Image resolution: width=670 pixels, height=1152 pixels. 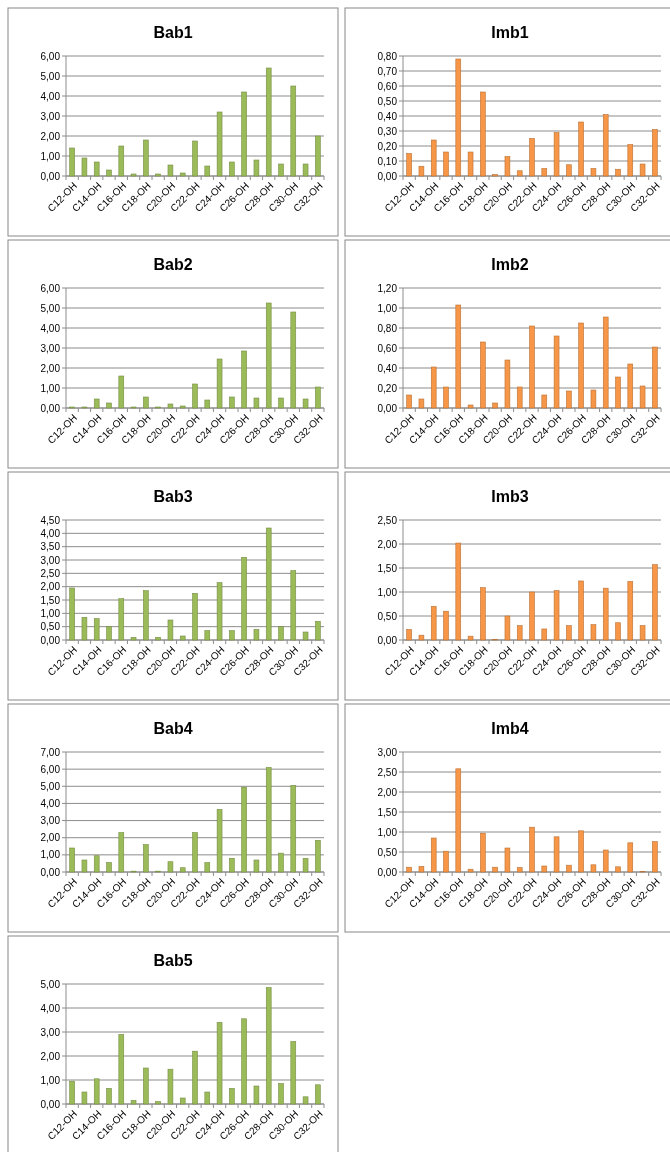 I want to click on y-tick-label: 4,50, so click(x=50, y=520).